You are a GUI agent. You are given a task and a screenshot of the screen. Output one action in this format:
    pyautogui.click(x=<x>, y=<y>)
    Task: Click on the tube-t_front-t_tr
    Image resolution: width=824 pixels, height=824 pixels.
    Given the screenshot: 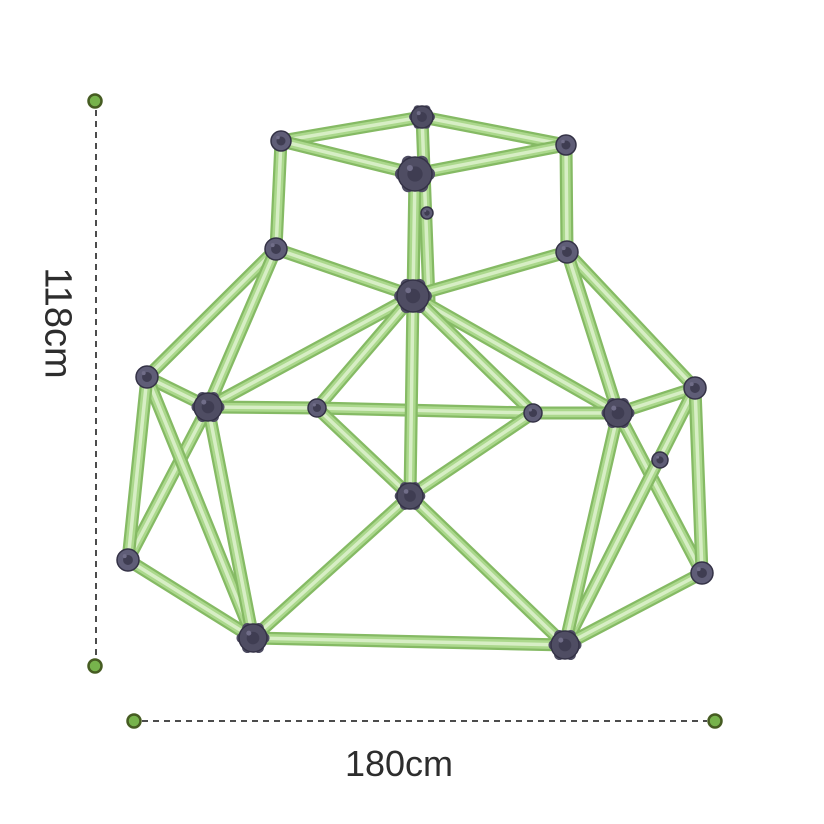 What is the action you would take?
    pyautogui.click(x=490, y=159)
    